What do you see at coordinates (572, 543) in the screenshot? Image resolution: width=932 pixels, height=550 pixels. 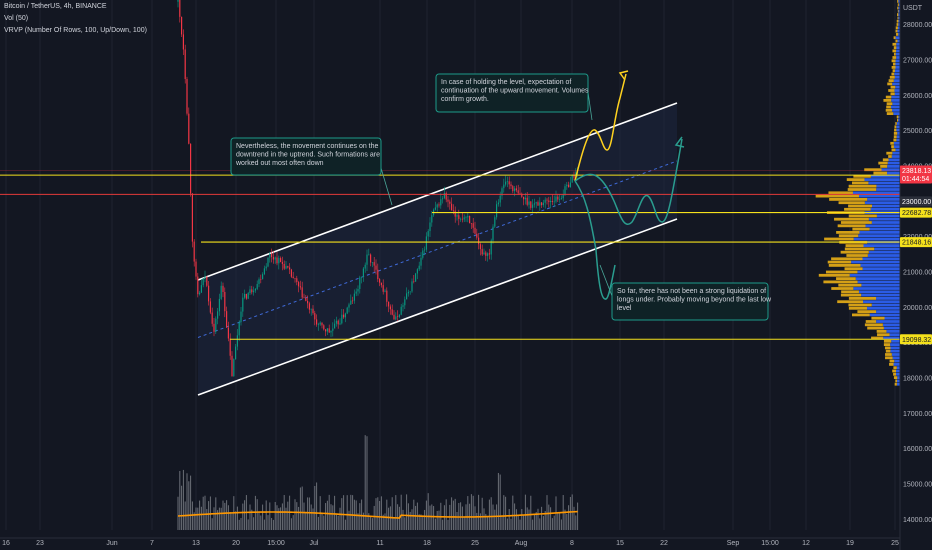 I see `x-tick-label: 8` at bounding box center [572, 543].